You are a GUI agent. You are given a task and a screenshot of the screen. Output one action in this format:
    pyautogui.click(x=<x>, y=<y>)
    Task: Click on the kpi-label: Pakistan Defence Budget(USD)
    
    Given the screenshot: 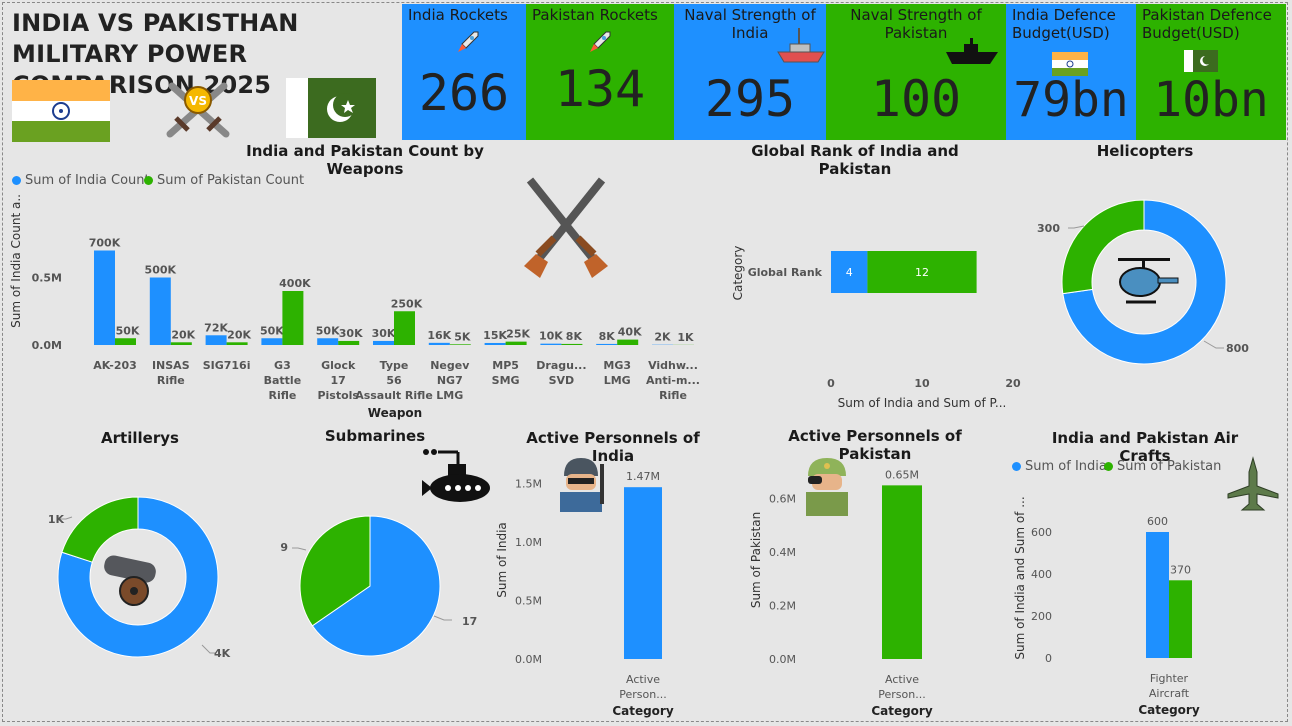 What is the action you would take?
    pyautogui.click(x=1207, y=24)
    